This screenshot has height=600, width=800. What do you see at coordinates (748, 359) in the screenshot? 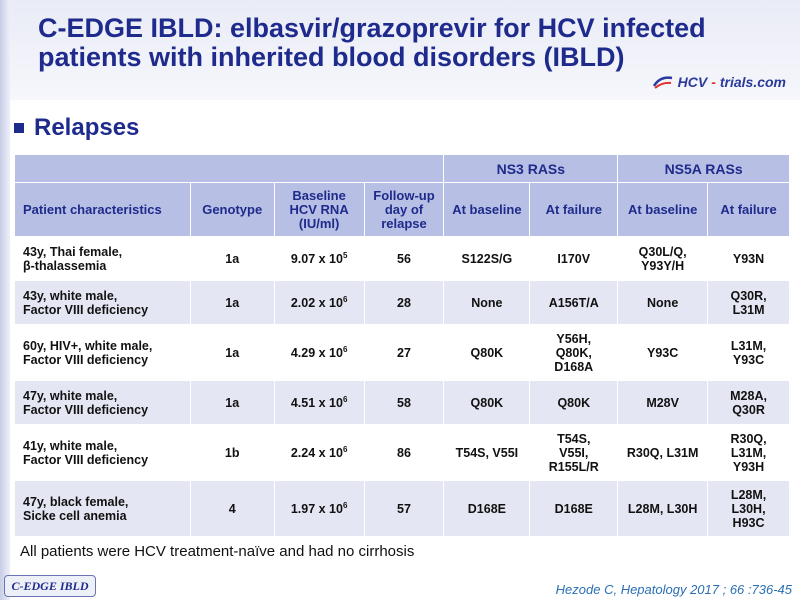
I see `ns5a-failure-line: Y93C` at bounding box center [748, 359].